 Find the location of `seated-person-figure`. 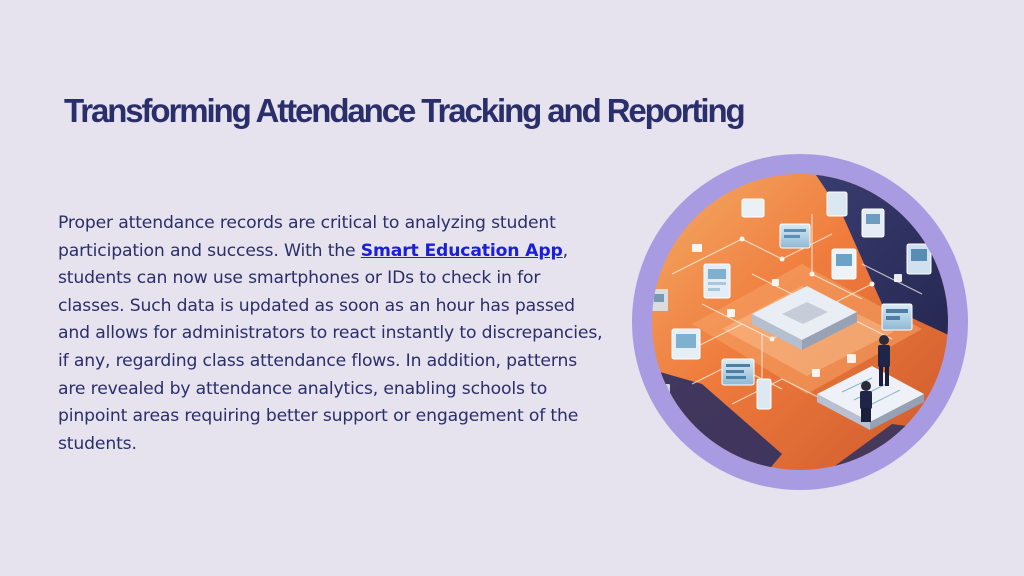

seated-person-figure is located at coordinates (866, 401).